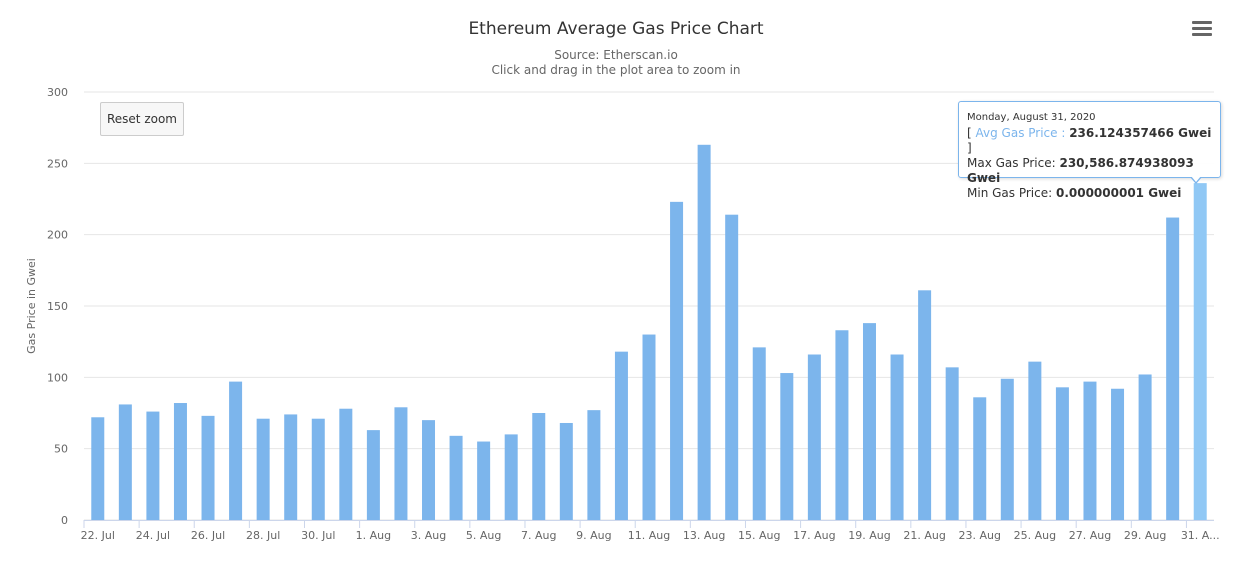 This screenshot has height=562, width=1234. Describe the element at coordinates (57, 377) in the screenshot. I see `y-tick-label: 100` at that location.